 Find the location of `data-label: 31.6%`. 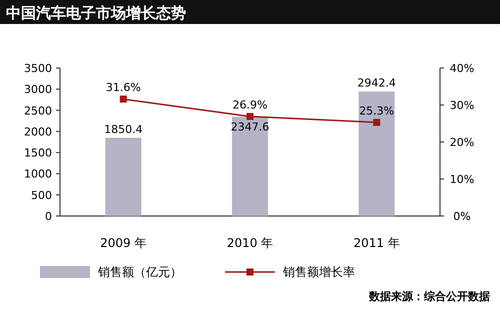

data-label: 31.6% is located at coordinates (123, 87).